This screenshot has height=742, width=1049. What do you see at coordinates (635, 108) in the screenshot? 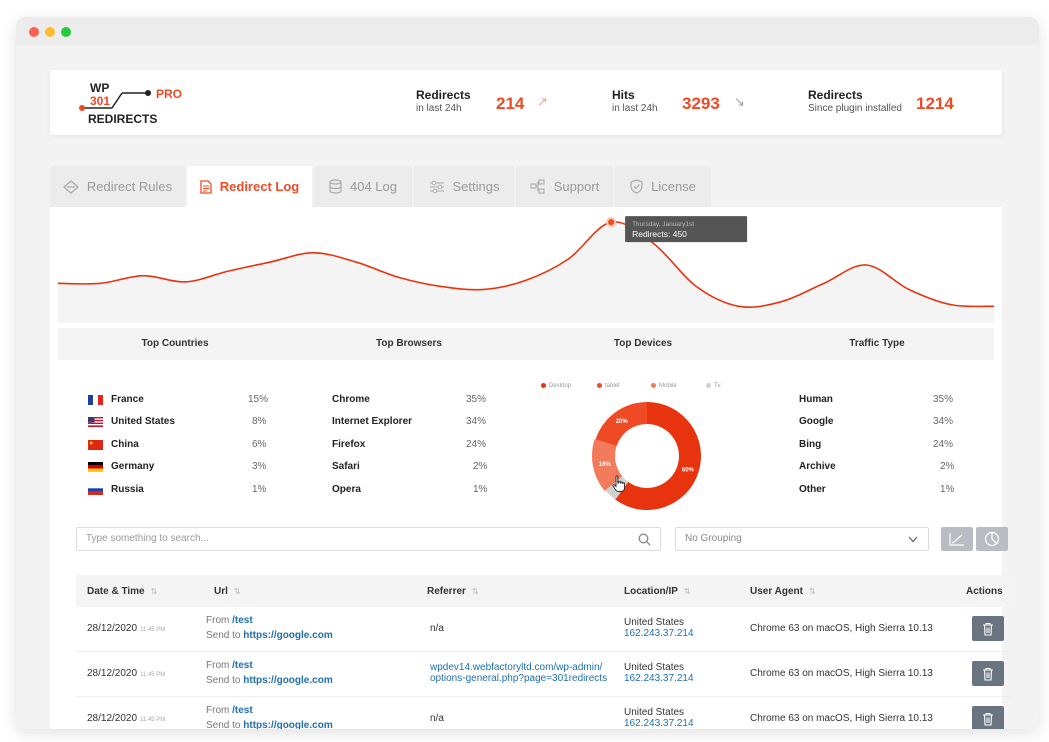
I see `stat-sub: in last 24h` at bounding box center [635, 108].